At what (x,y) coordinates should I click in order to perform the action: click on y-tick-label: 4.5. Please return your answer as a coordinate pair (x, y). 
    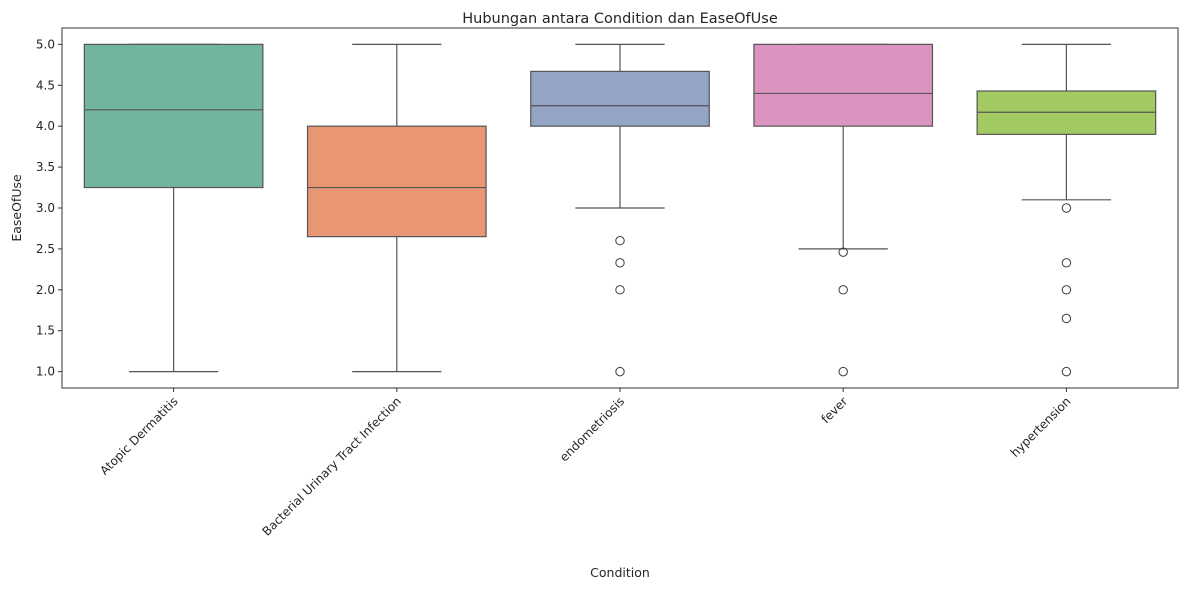
    Looking at the image, I should click on (45, 85).